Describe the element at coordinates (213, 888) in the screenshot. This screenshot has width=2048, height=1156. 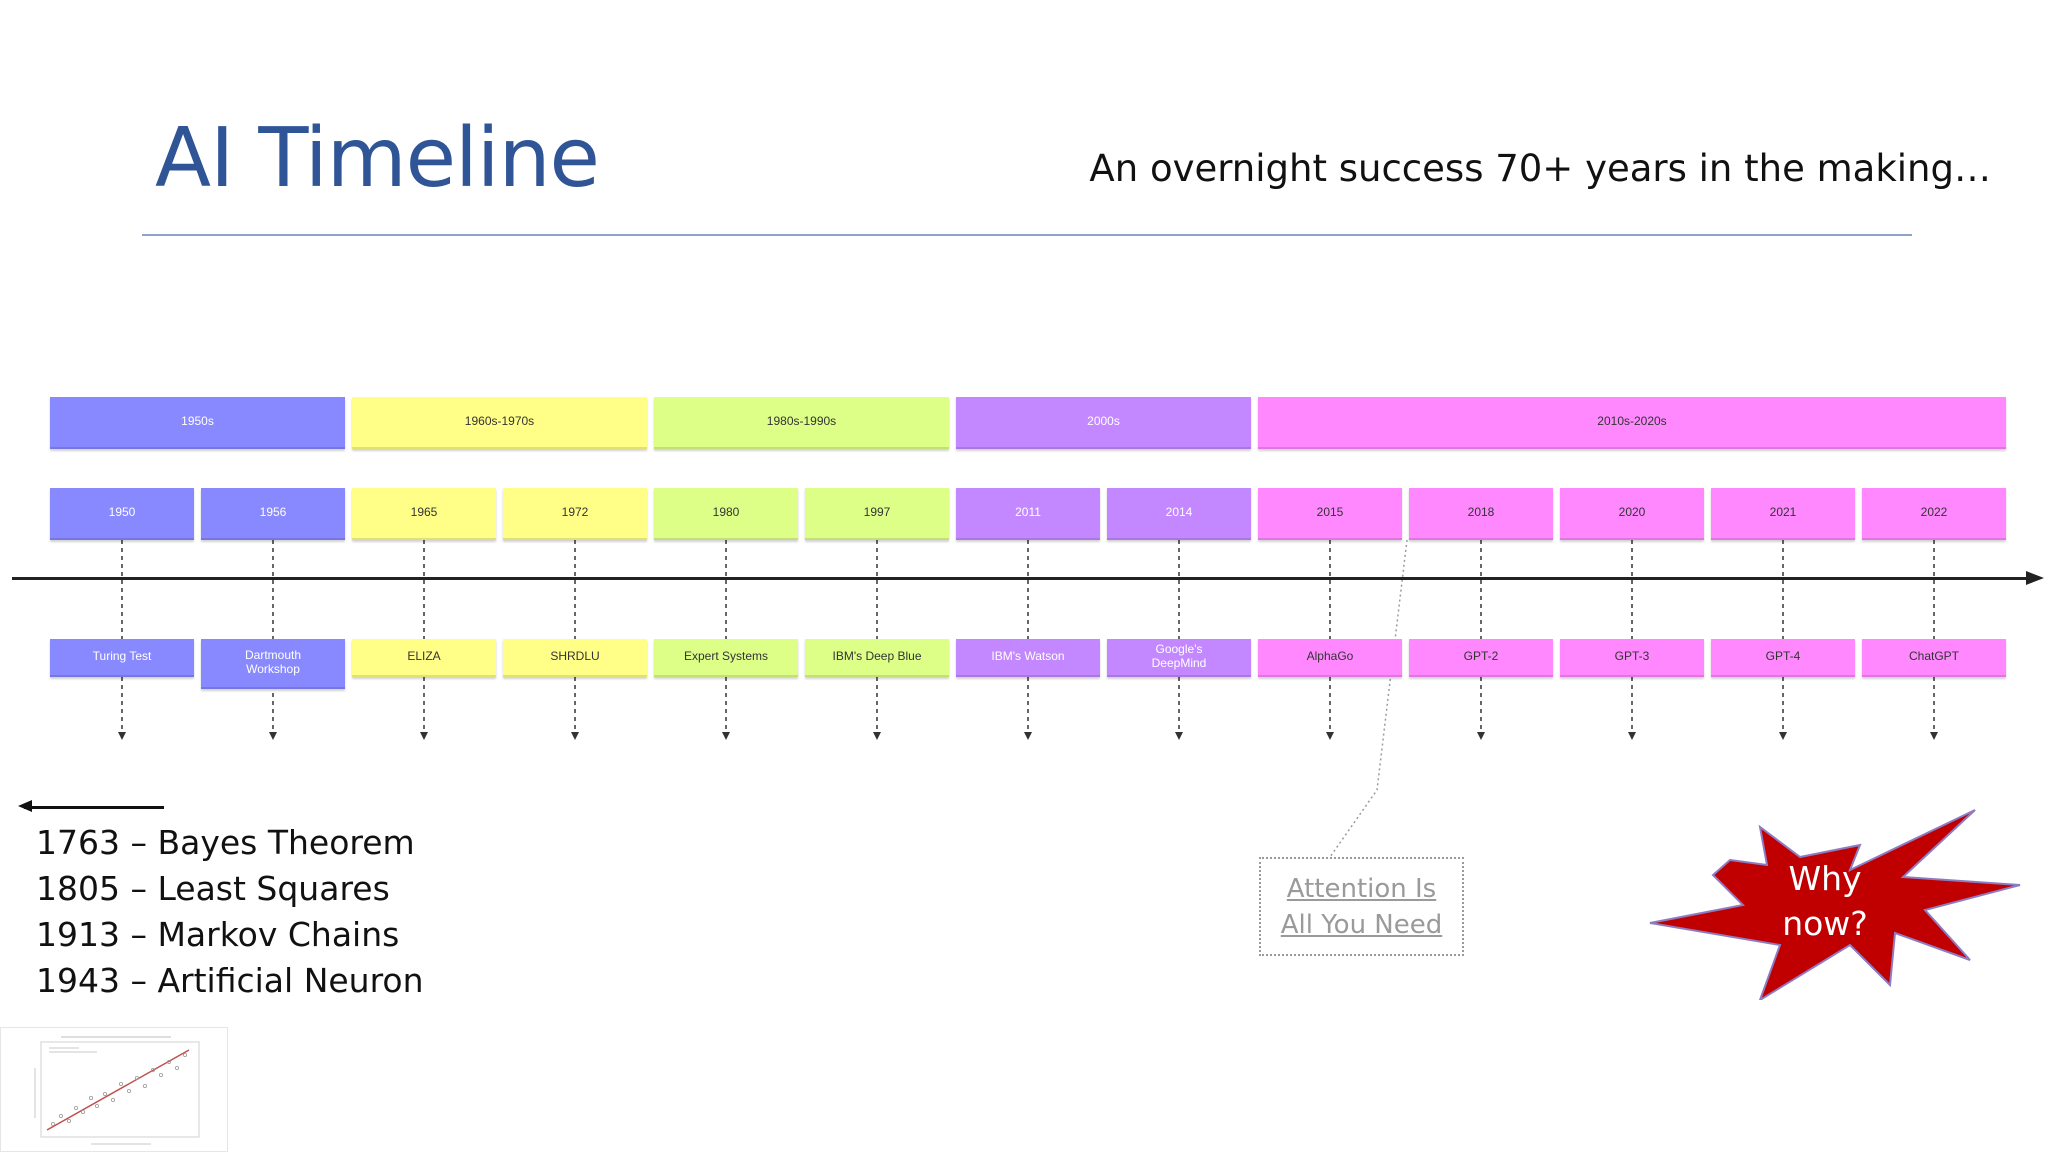
I see `history-item: 1805 – Least Squares` at that location.